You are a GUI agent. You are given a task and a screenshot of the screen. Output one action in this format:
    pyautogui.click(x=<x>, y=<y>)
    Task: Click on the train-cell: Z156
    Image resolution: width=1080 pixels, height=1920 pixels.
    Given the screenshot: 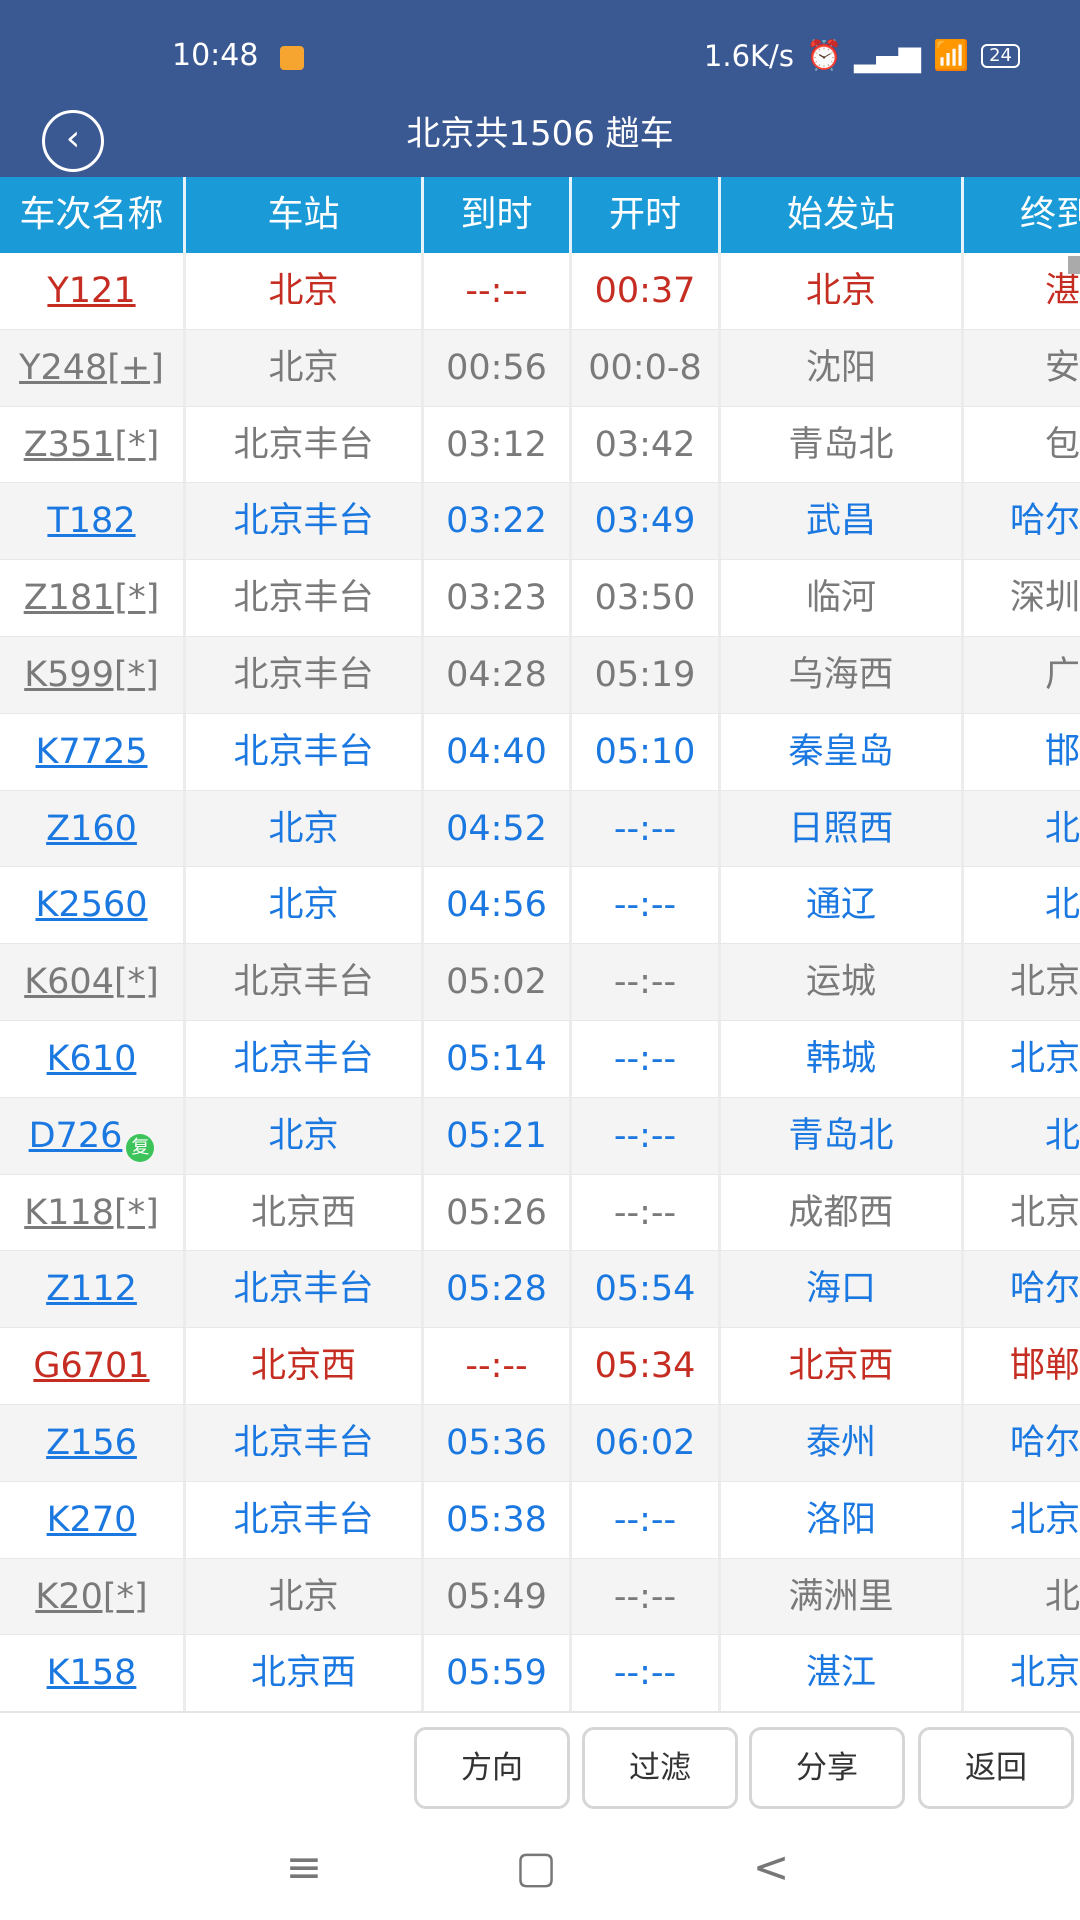 What is the action you would take?
    pyautogui.click(x=93, y=1442)
    